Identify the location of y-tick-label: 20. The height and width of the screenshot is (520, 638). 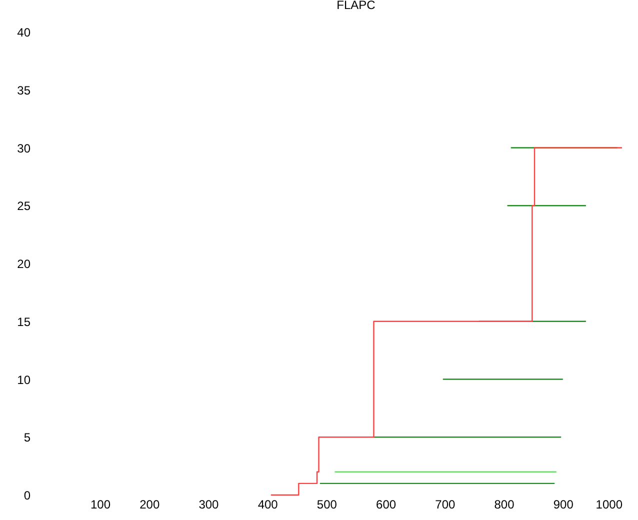
(24, 264).